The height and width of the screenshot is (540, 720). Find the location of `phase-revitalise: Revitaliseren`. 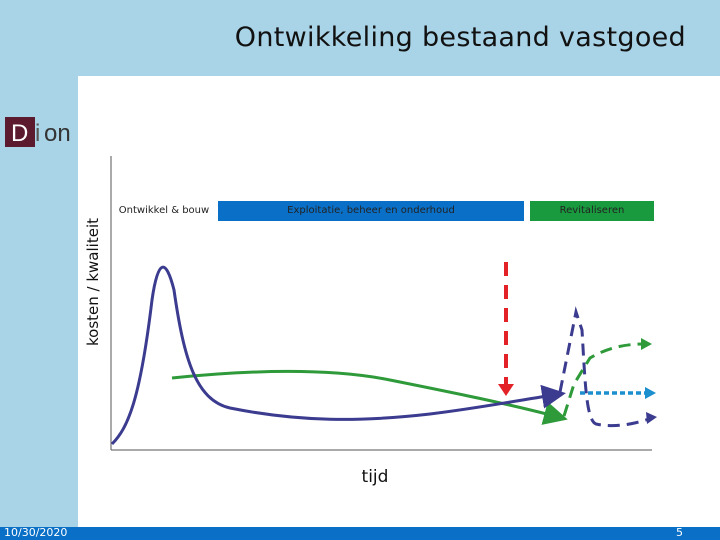

phase-revitalise: Revitaliseren is located at coordinates (592, 211).